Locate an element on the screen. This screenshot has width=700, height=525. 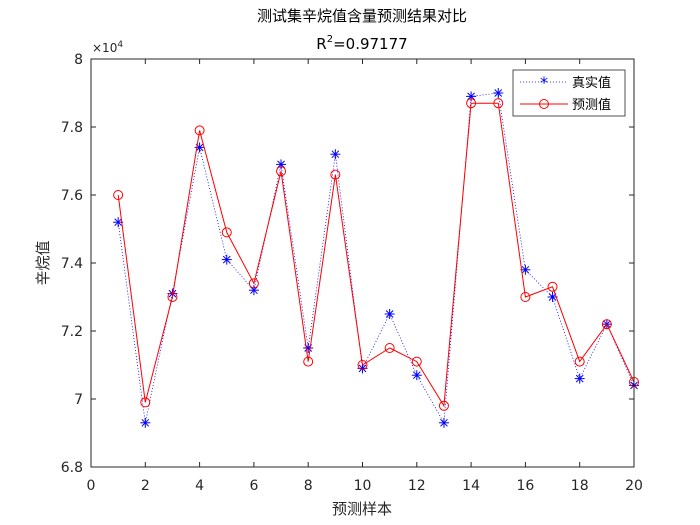
chart-subtitle: R2=0.97177 is located at coordinates (361, 43).